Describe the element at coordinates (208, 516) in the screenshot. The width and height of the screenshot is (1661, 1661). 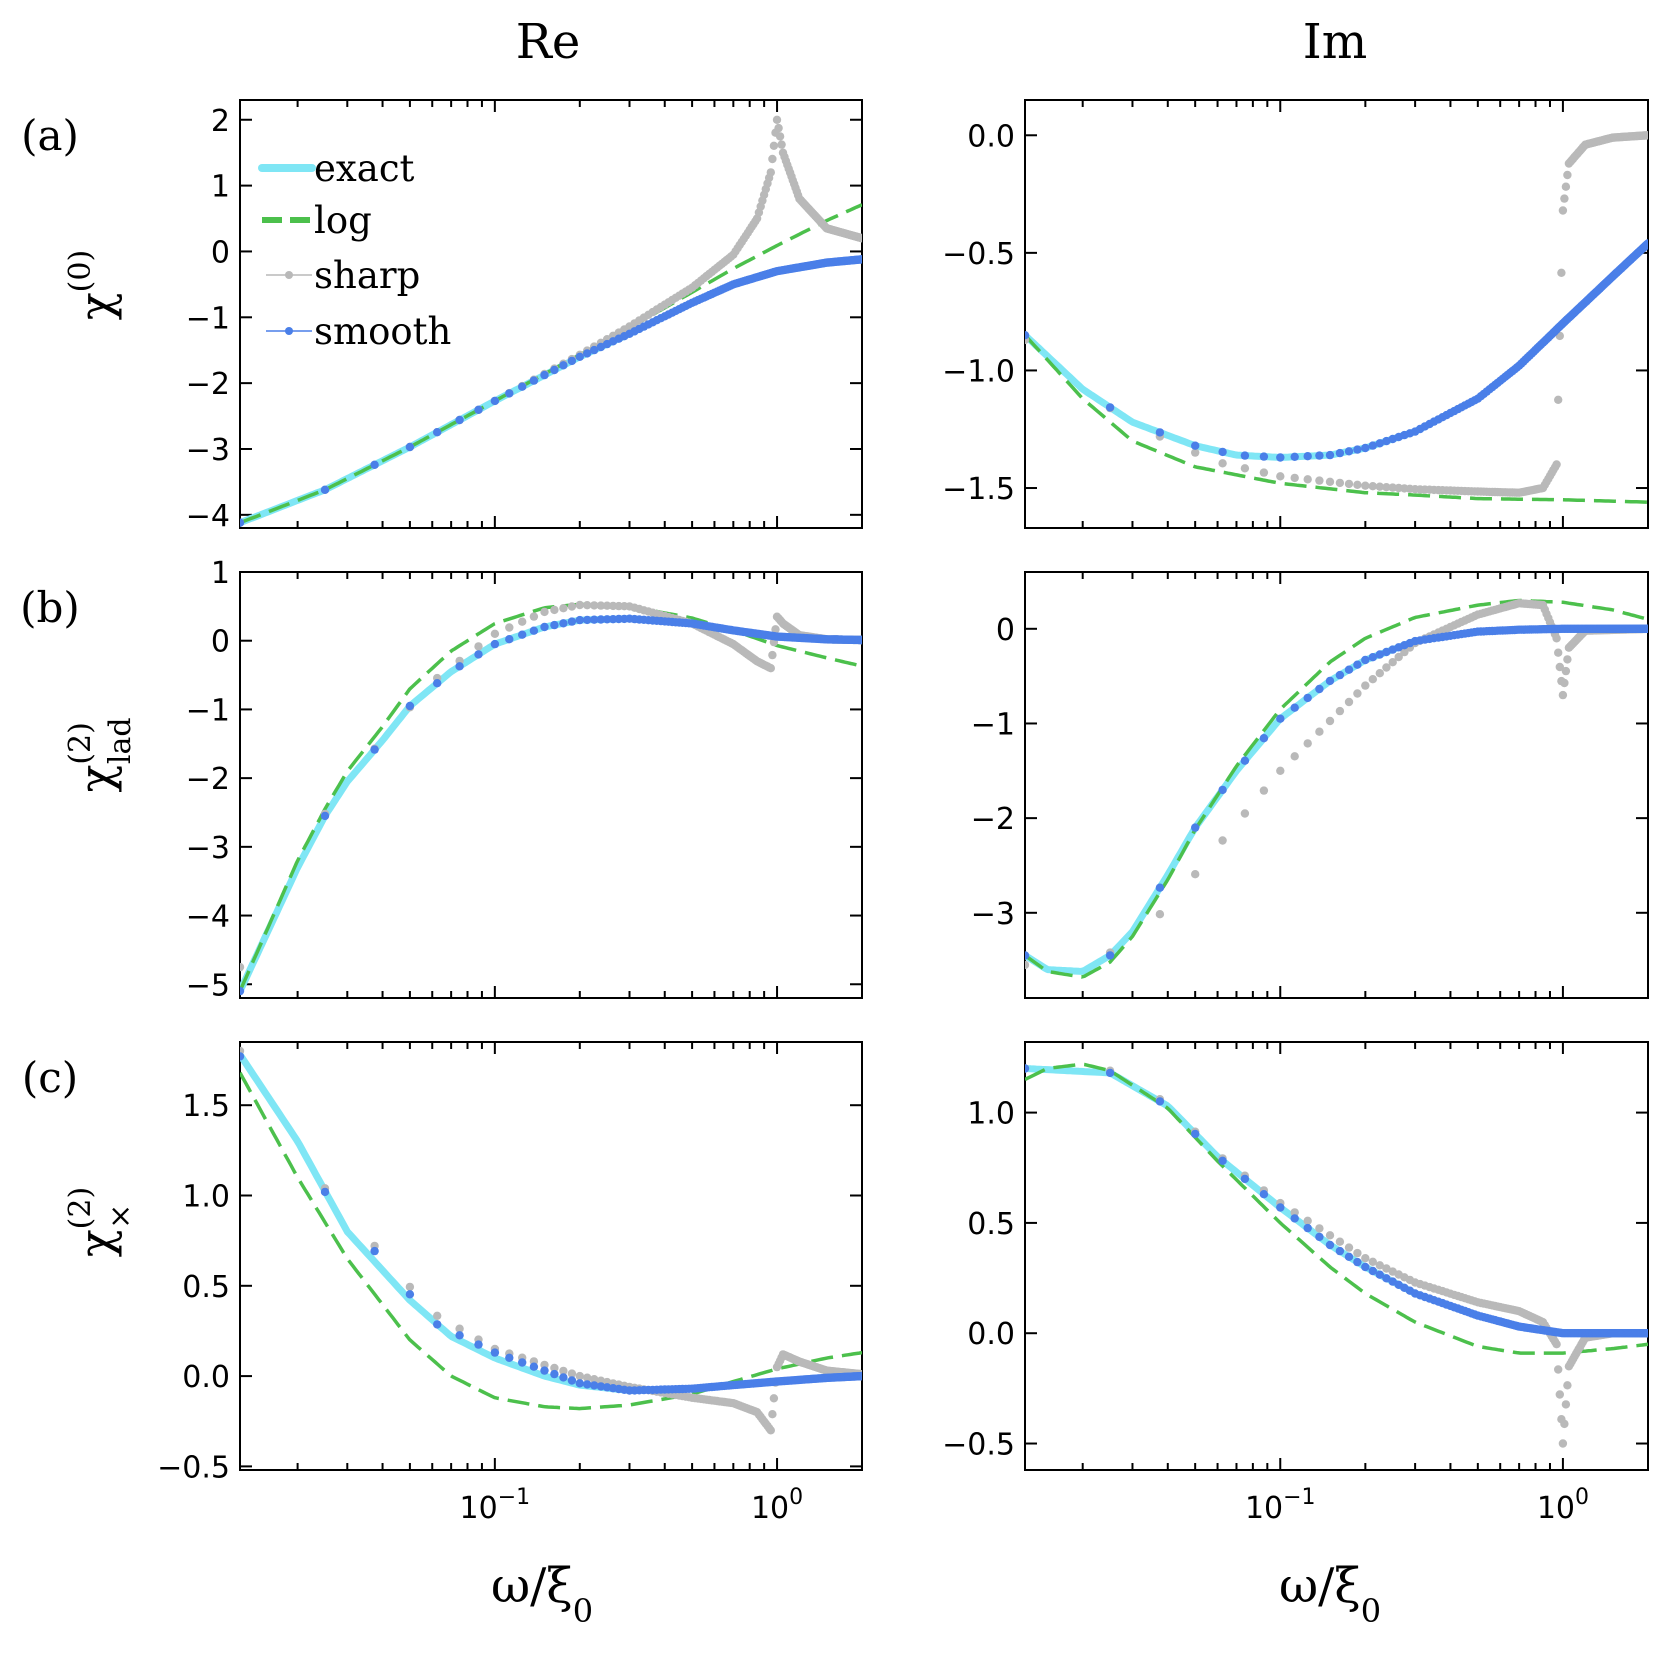
I see `ytick-label: −4` at that location.